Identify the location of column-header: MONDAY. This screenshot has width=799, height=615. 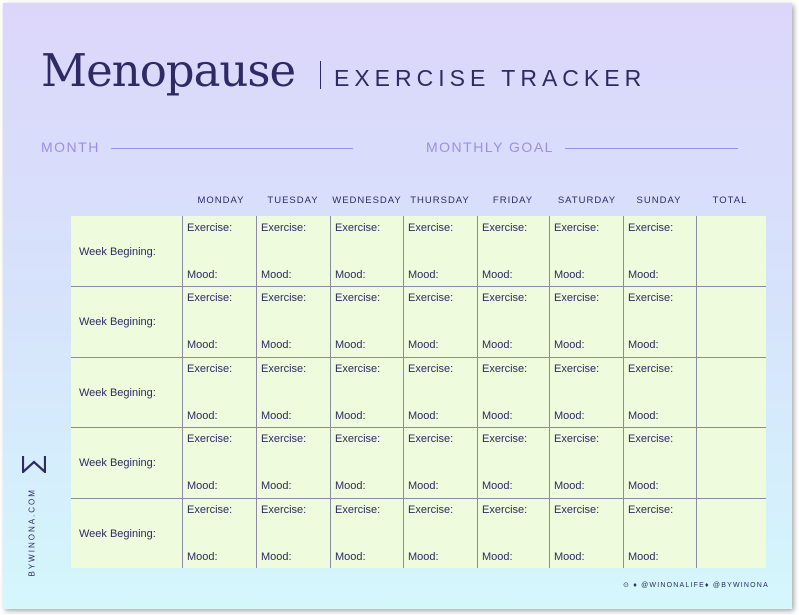
(221, 200).